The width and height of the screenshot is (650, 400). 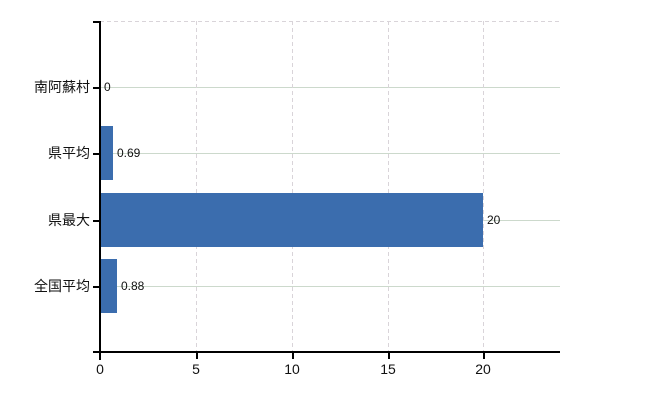 What do you see at coordinates (133, 286) in the screenshot?
I see `value-label: 0.88` at bounding box center [133, 286].